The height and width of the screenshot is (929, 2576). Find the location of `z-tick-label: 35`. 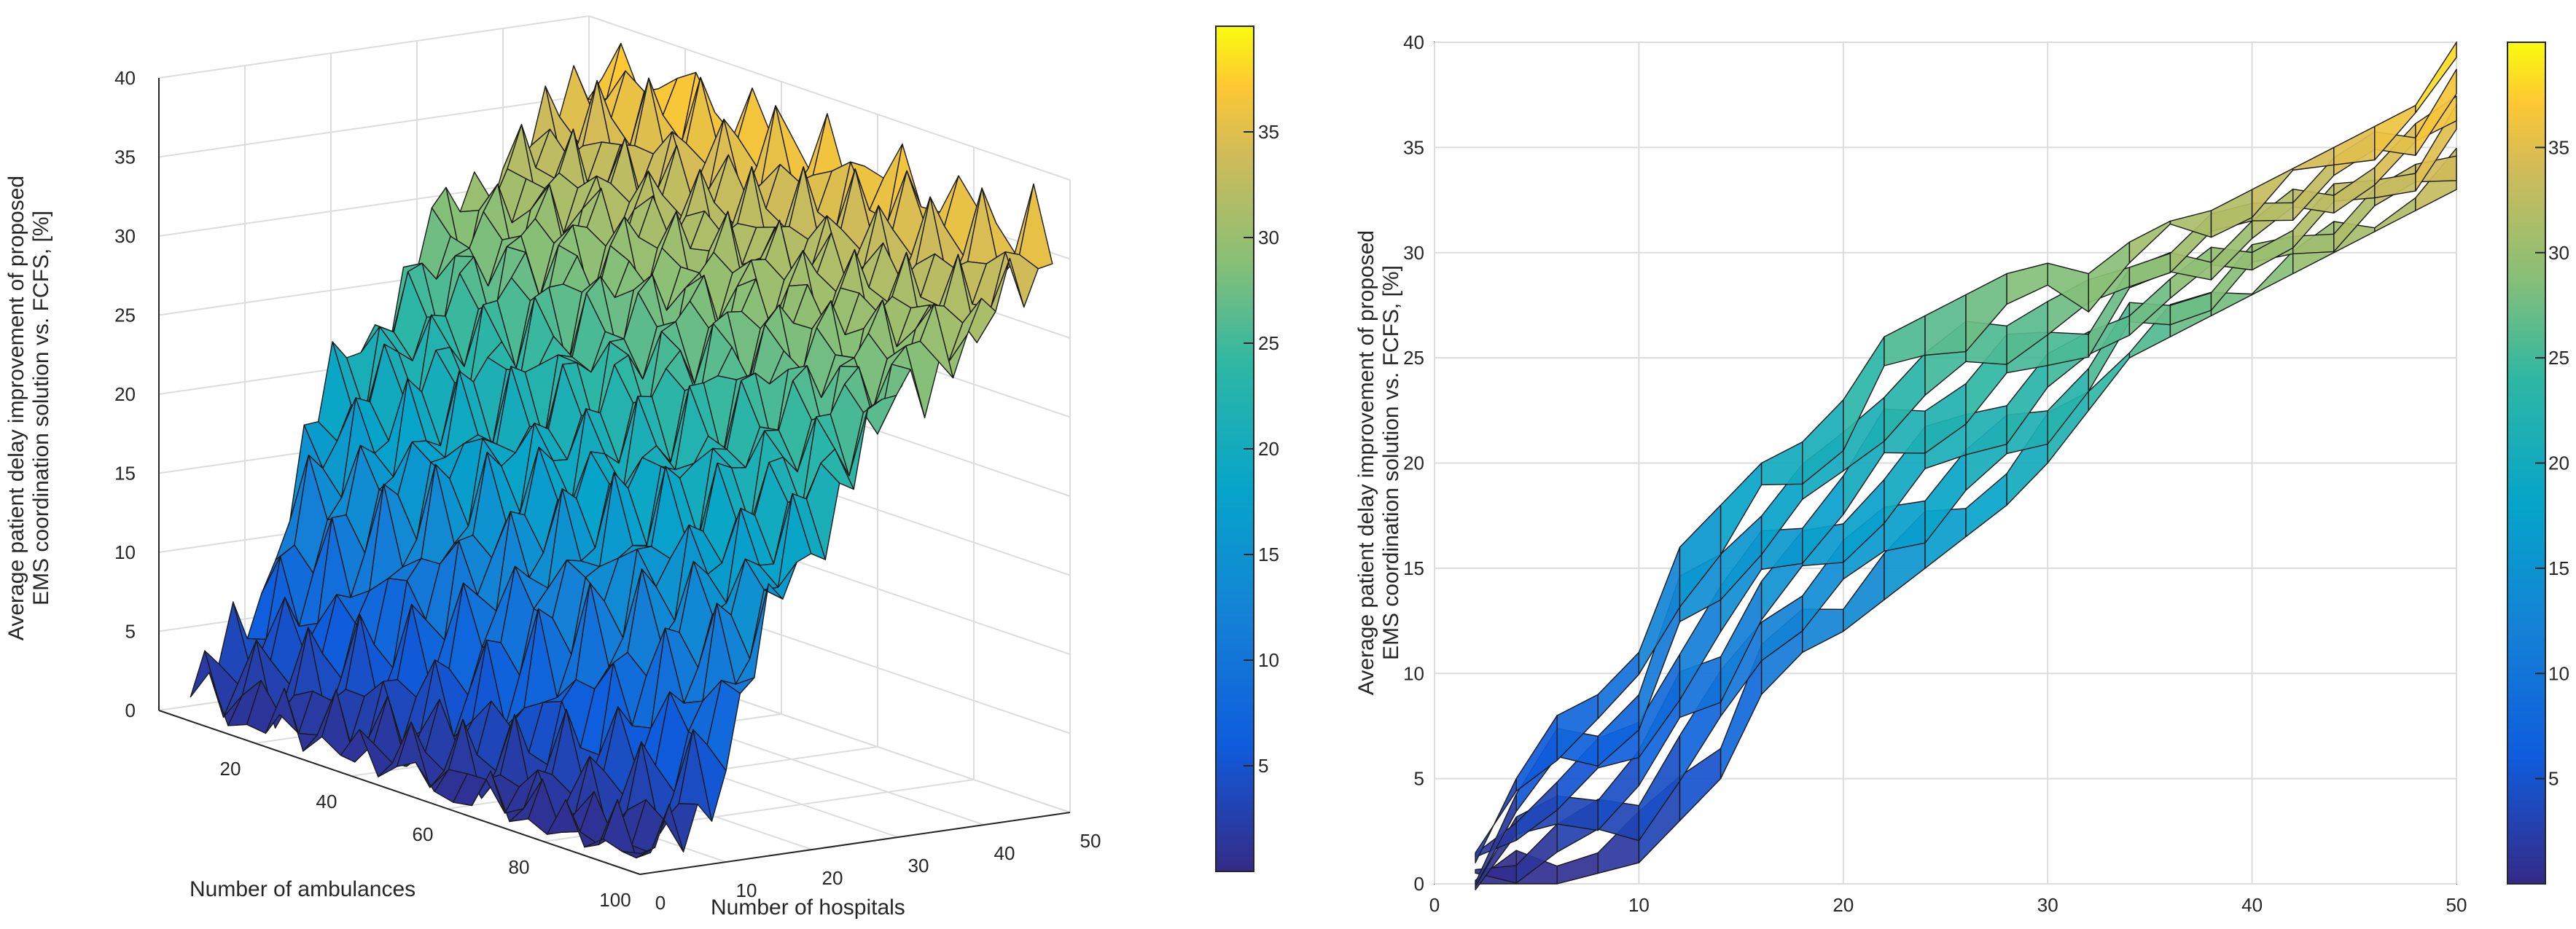

z-tick-label: 35 is located at coordinates (125, 157).